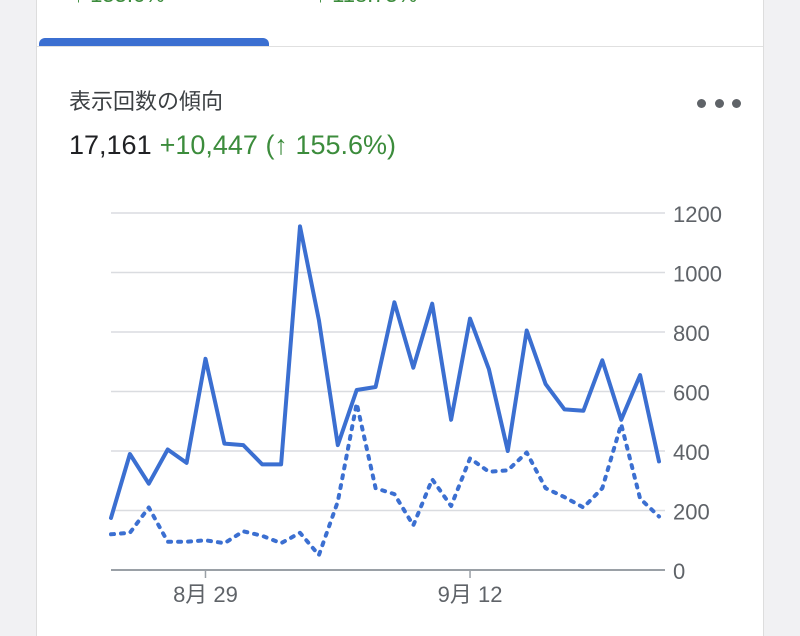 This screenshot has width=800, height=636. What do you see at coordinates (119, 4) in the screenshot?
I see `tab-impressions-change: ↑ 155.6%` at bounding box center [119, 4].